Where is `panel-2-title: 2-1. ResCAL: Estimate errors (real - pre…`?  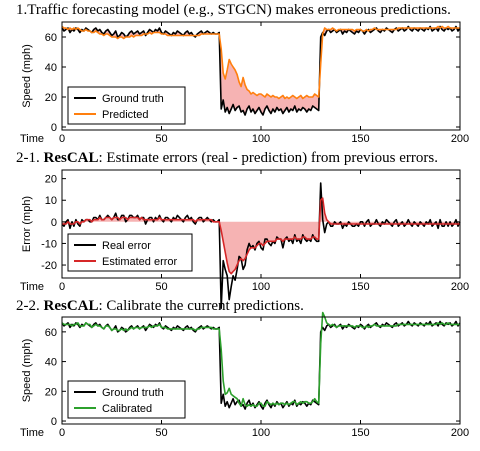
panel-2-title: 2-1. ResCAL: Estimate errors (real - pre… is located at coordinates (227, 158).